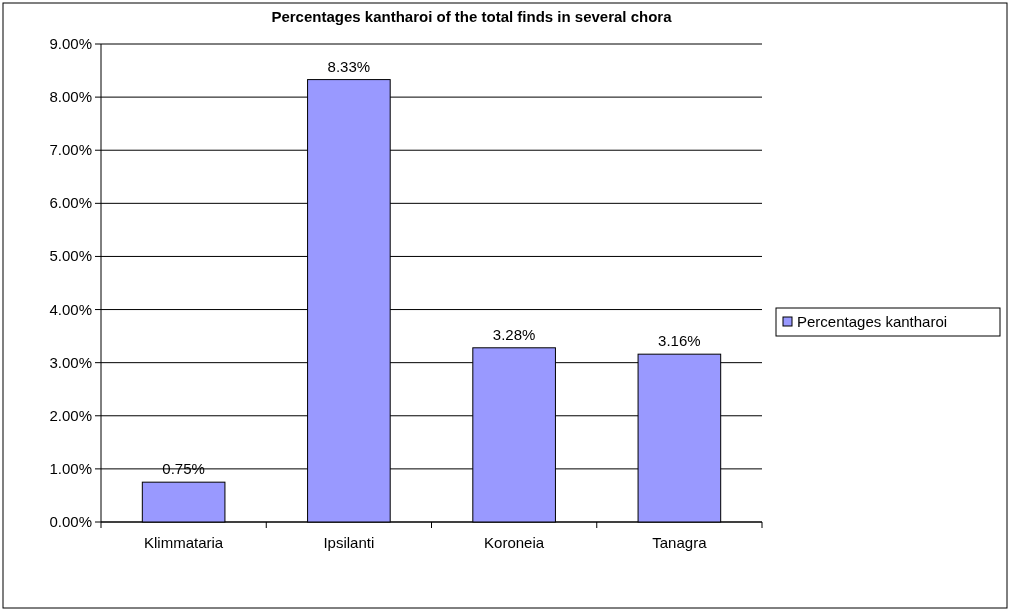  Describe the element at coordinates (70, 150) in the screenshot. I see `y-tick-label: 7.00%` at that location.